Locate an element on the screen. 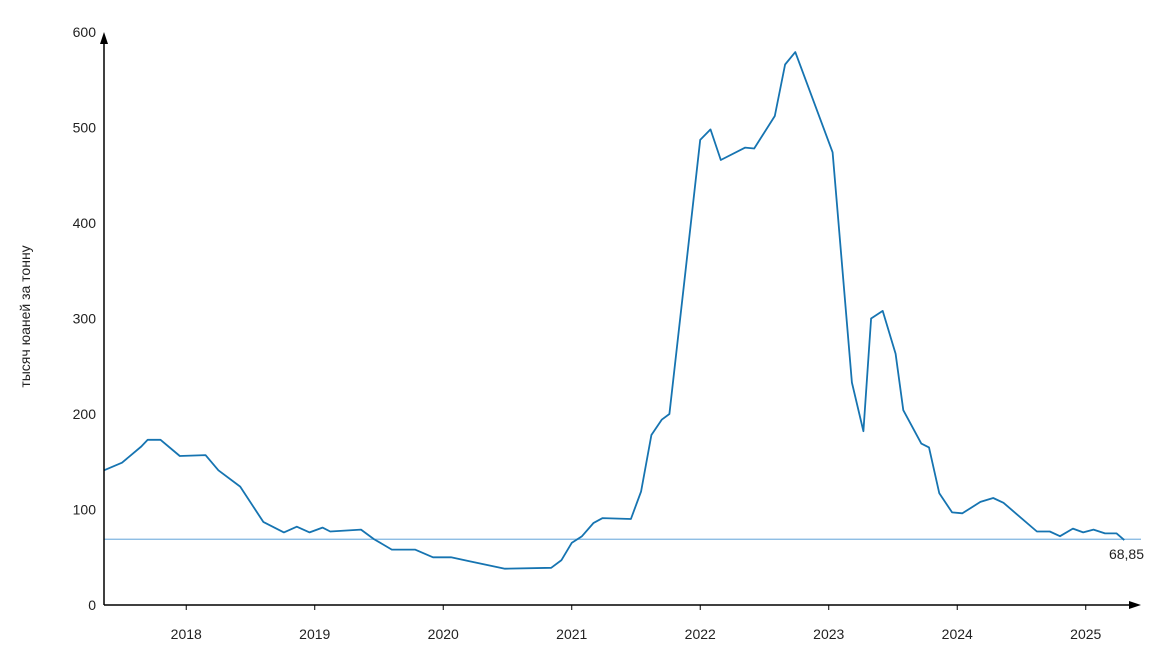  x-tick-label: 2025 is located at coordinates (1085, 634).